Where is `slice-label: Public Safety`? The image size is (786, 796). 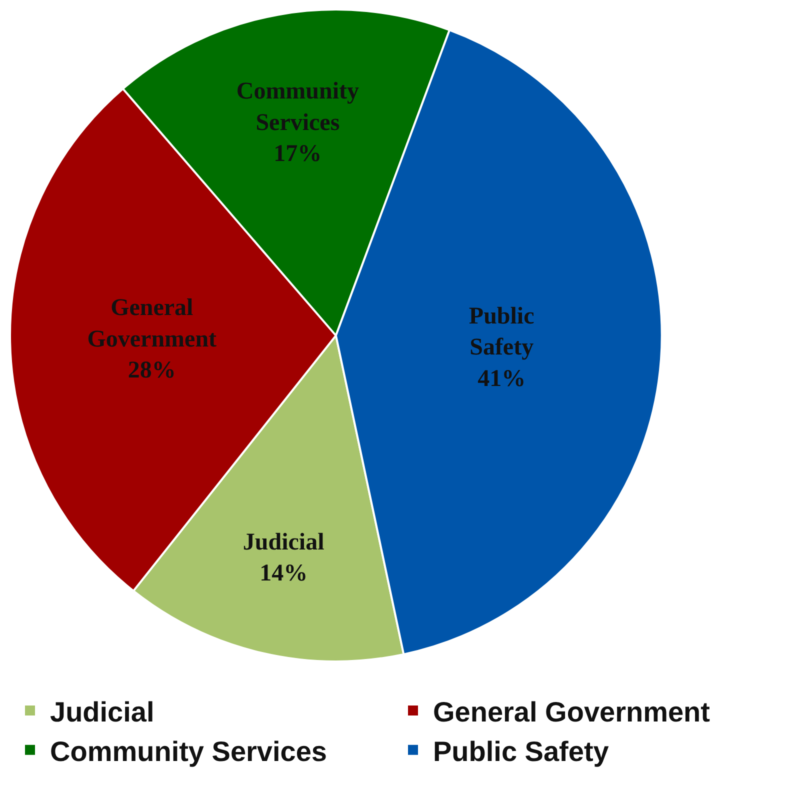
slice-label: Public Safety is located at coordinates (501, 332).